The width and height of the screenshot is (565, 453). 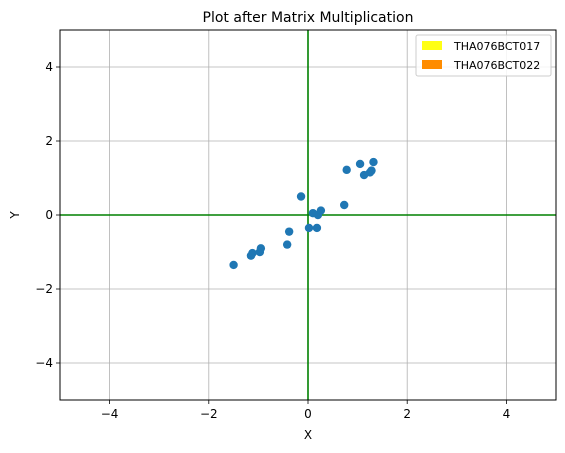 What do you see at coordinates (308, 414) in the screenshot?
I see `x-tick-label: 0` at bounding box center [308, 414].